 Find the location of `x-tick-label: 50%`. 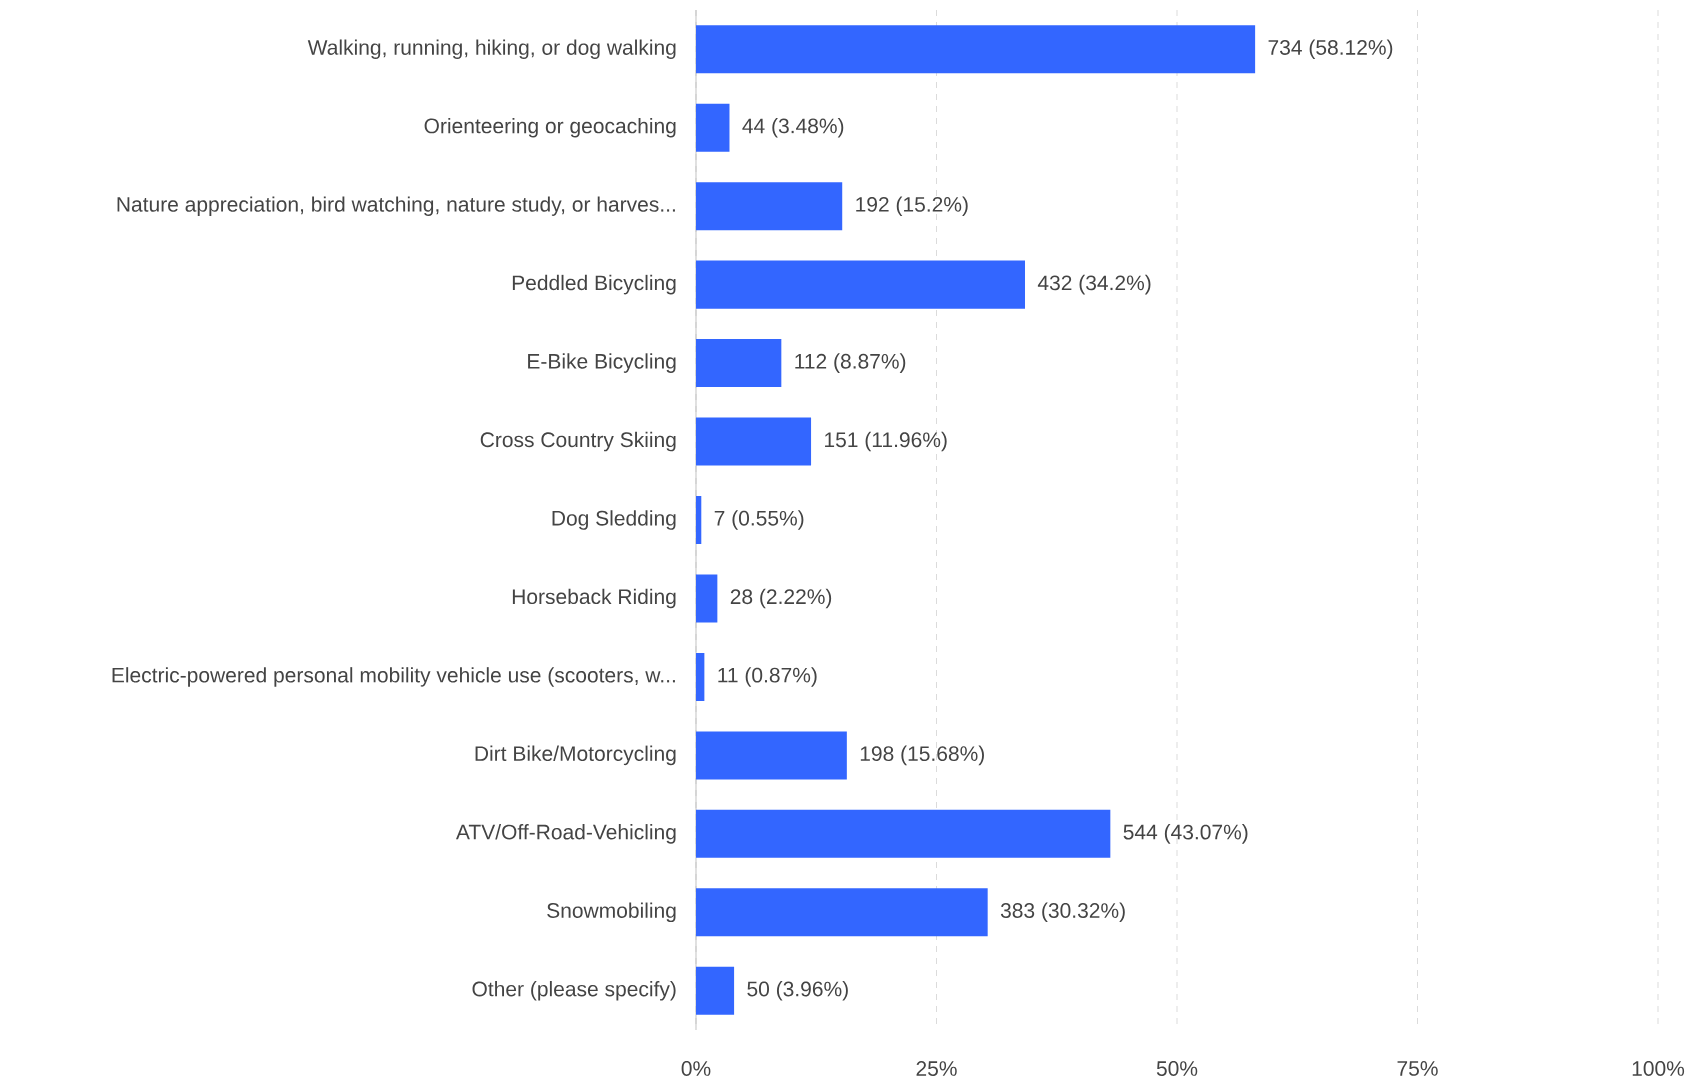

x-tick-label: 50% is located at coordinates (1177, 1068).